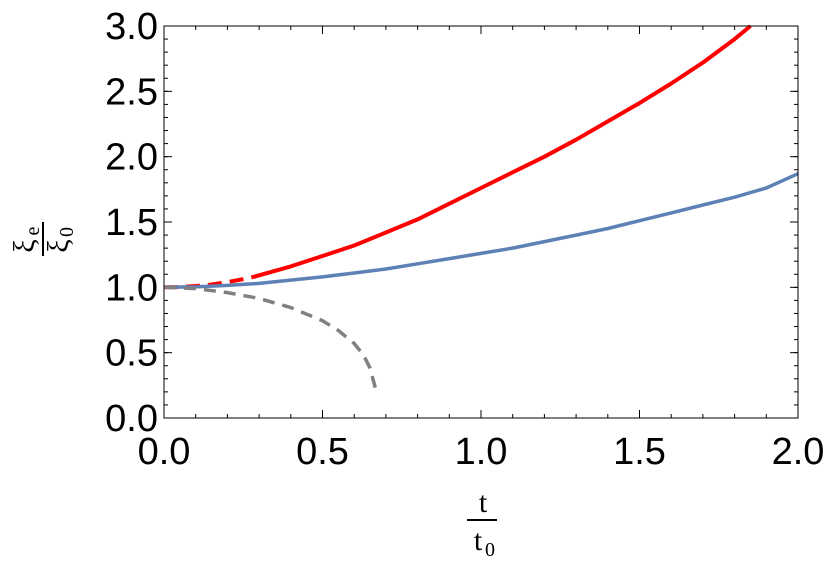  What do you see at coordinates (131, 354) in the screenshot?
I see `y-tick-label: 0.5` at bounding box center [131, 354].